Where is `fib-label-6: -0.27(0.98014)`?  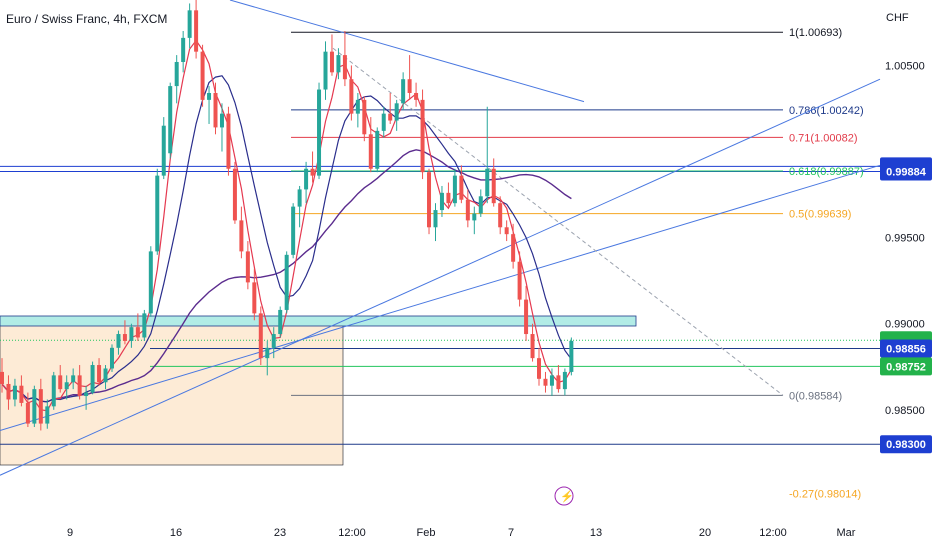 fib-label-6: -0.27(0.98014) is located at coordinates (825, 494).